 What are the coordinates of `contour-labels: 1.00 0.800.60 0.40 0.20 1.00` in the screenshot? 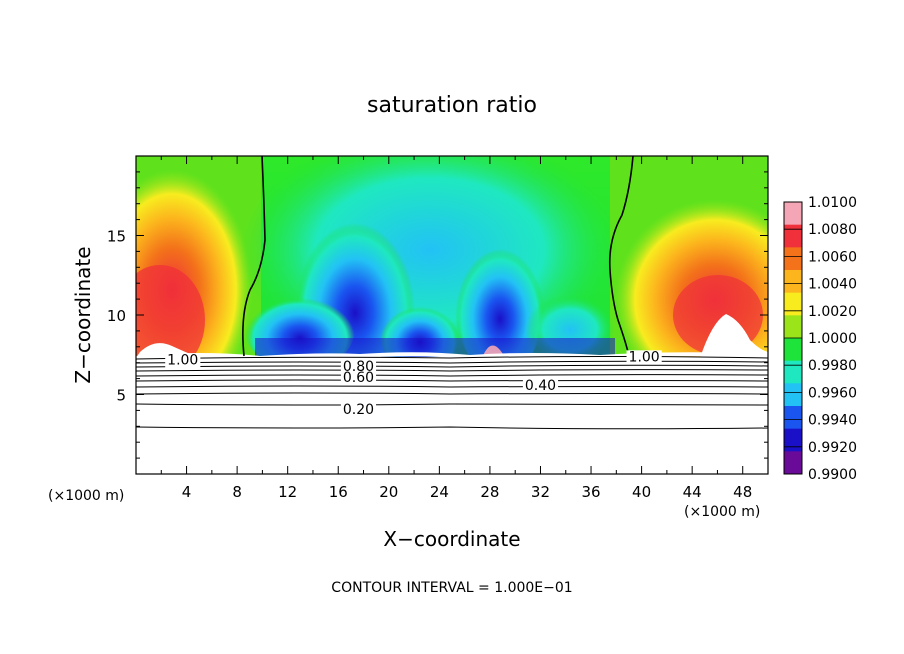 It's located at (413, 383).